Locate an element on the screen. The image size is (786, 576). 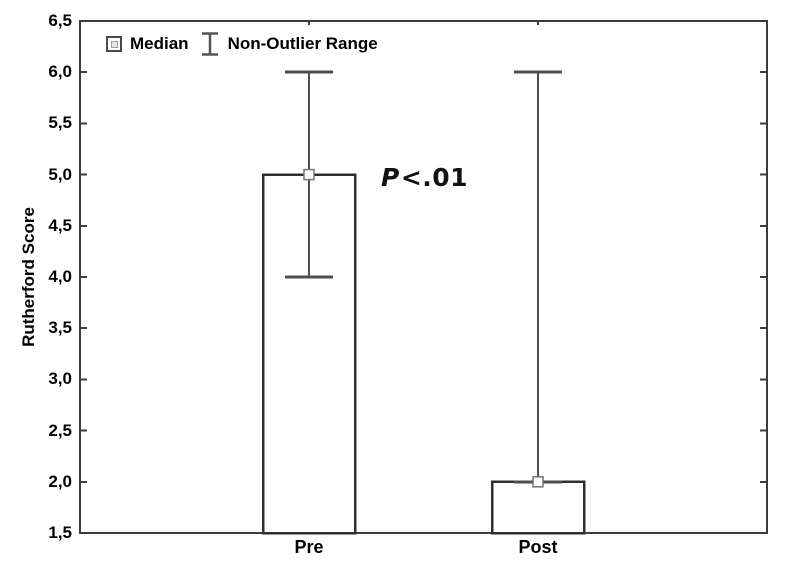
median-square-marker-inner is located at coordinates (114, 44).